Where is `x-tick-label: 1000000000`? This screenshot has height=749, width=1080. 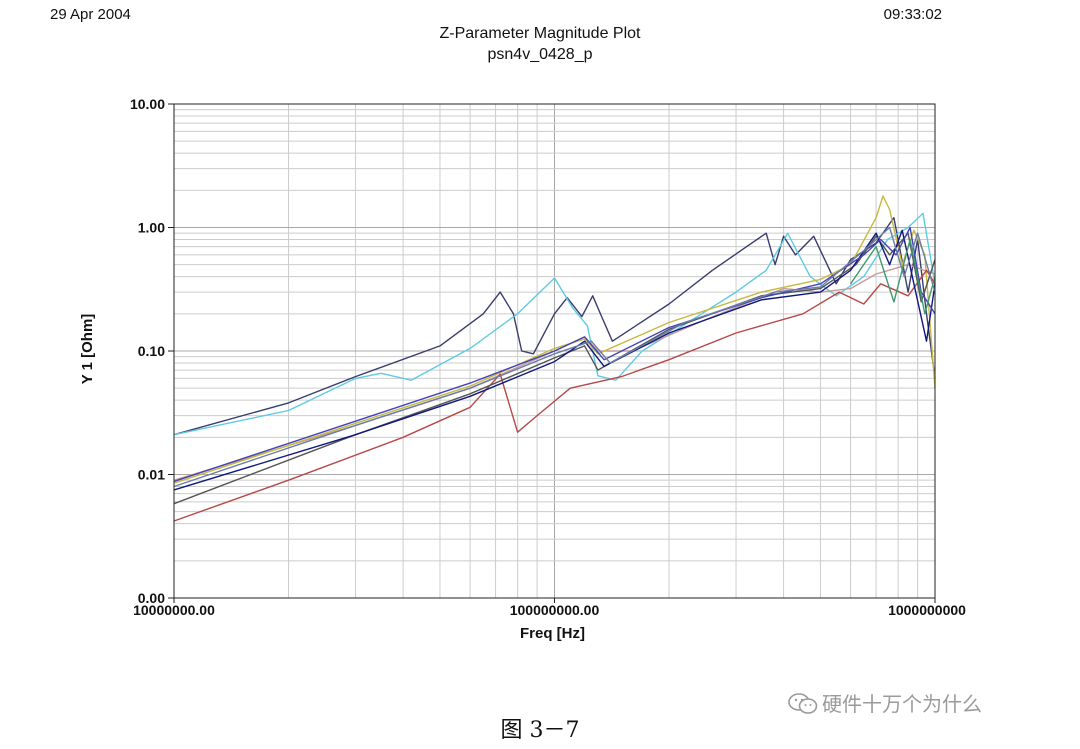 x-tick-label: 1000000000 is located at coordinates (927, 610).